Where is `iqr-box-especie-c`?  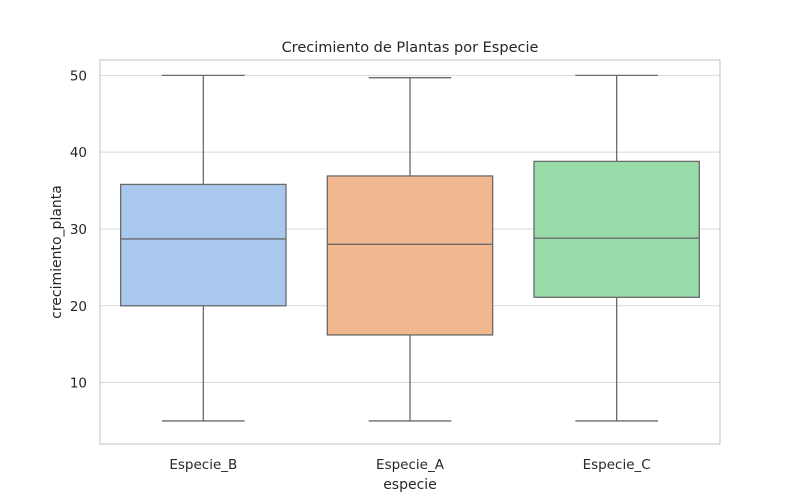
iqr-box-especie-c is located at coordinates (616, 229).